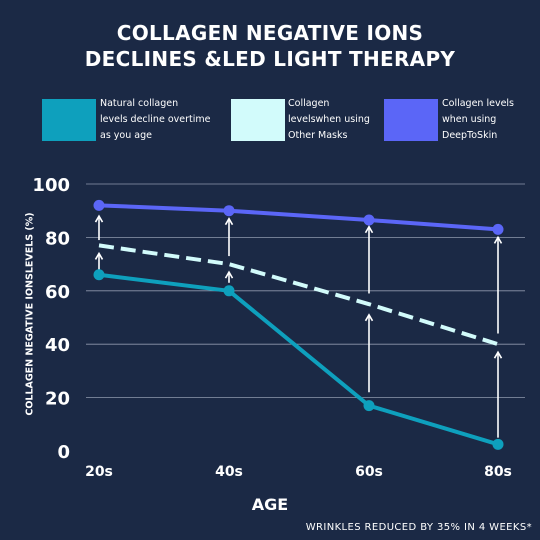  Describe the element at coordinates (469, 119) in the screenshot. I see `legend-deeptoskin-line-2: when using` at that location.